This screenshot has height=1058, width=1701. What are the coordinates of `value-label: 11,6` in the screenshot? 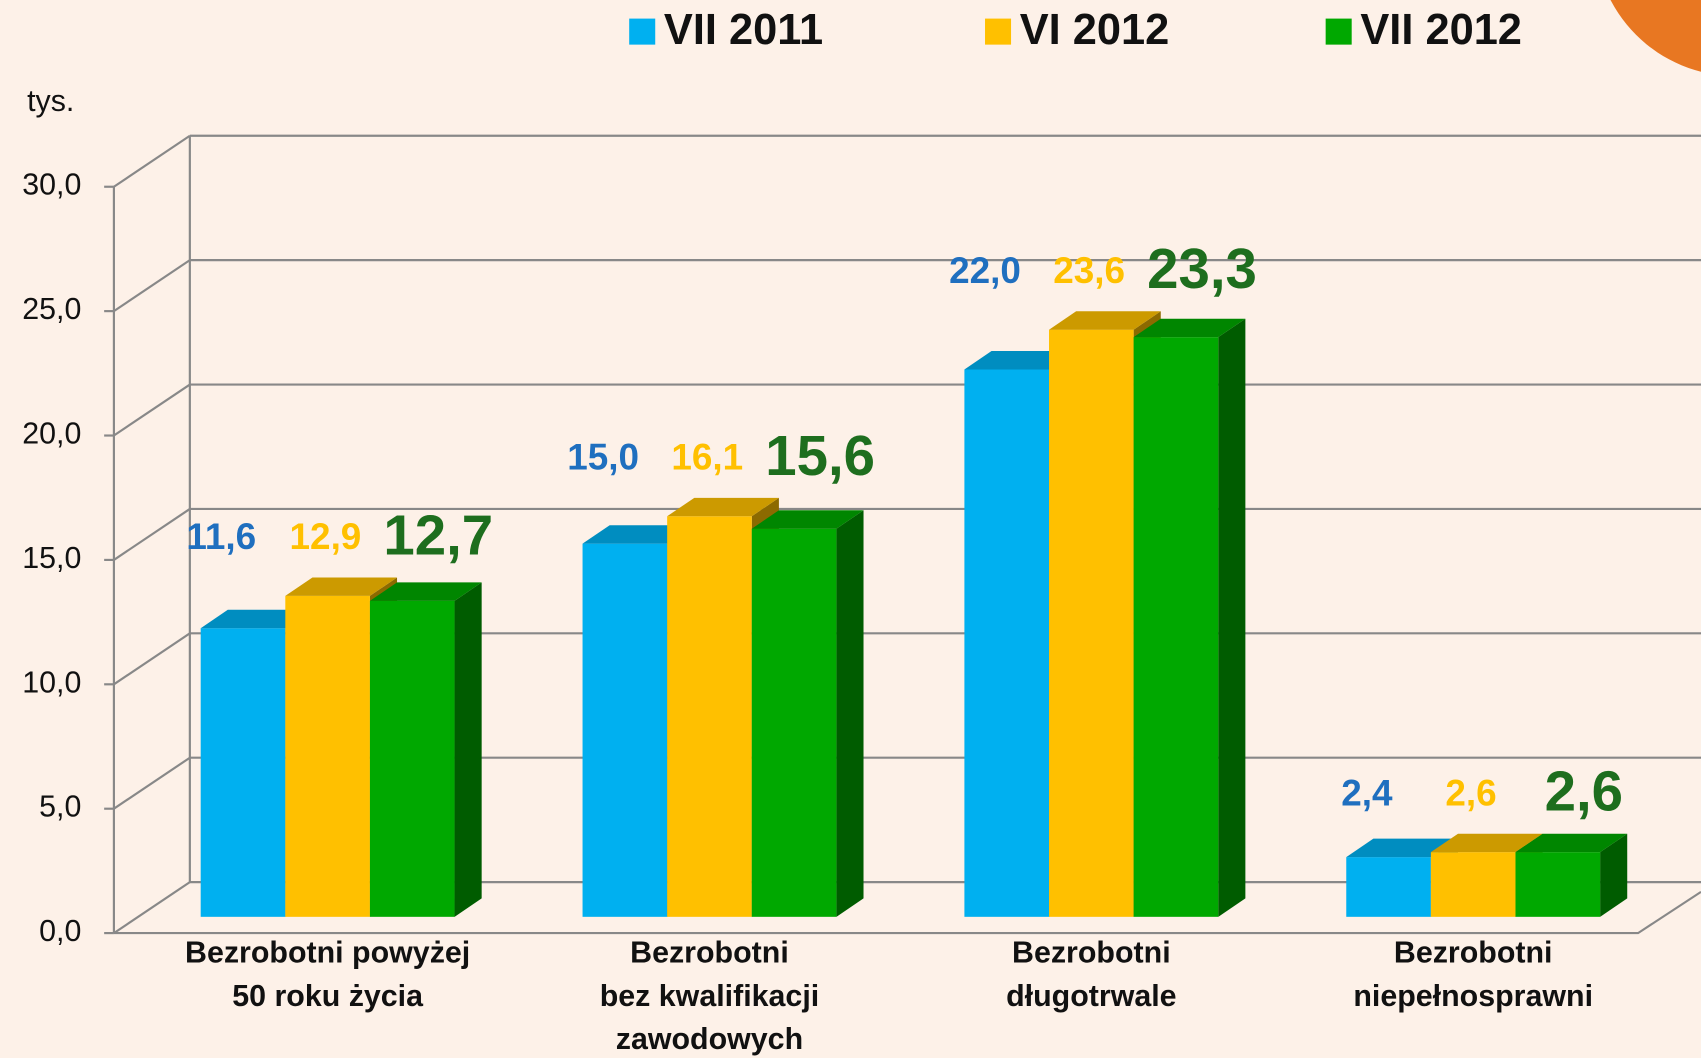 It's located at (221, 536).